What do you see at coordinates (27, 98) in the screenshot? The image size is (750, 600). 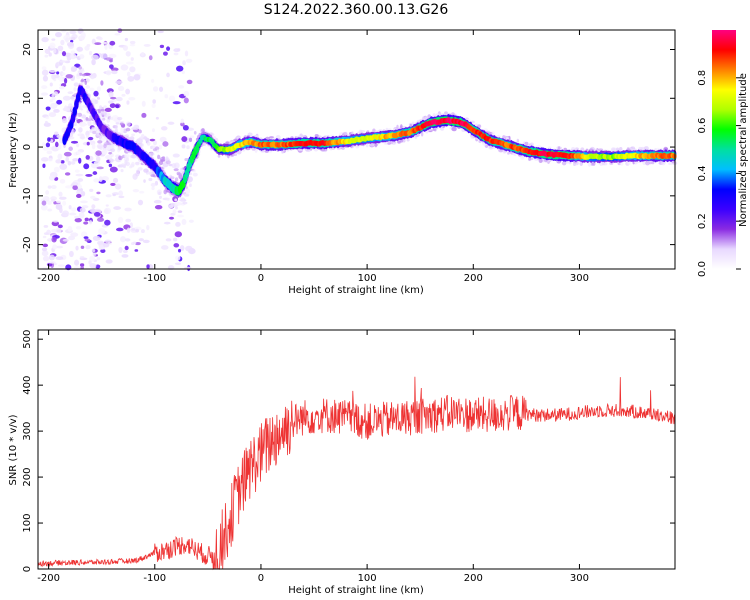 I see `y-tick-label: 10` at bounding box center [27, 98].